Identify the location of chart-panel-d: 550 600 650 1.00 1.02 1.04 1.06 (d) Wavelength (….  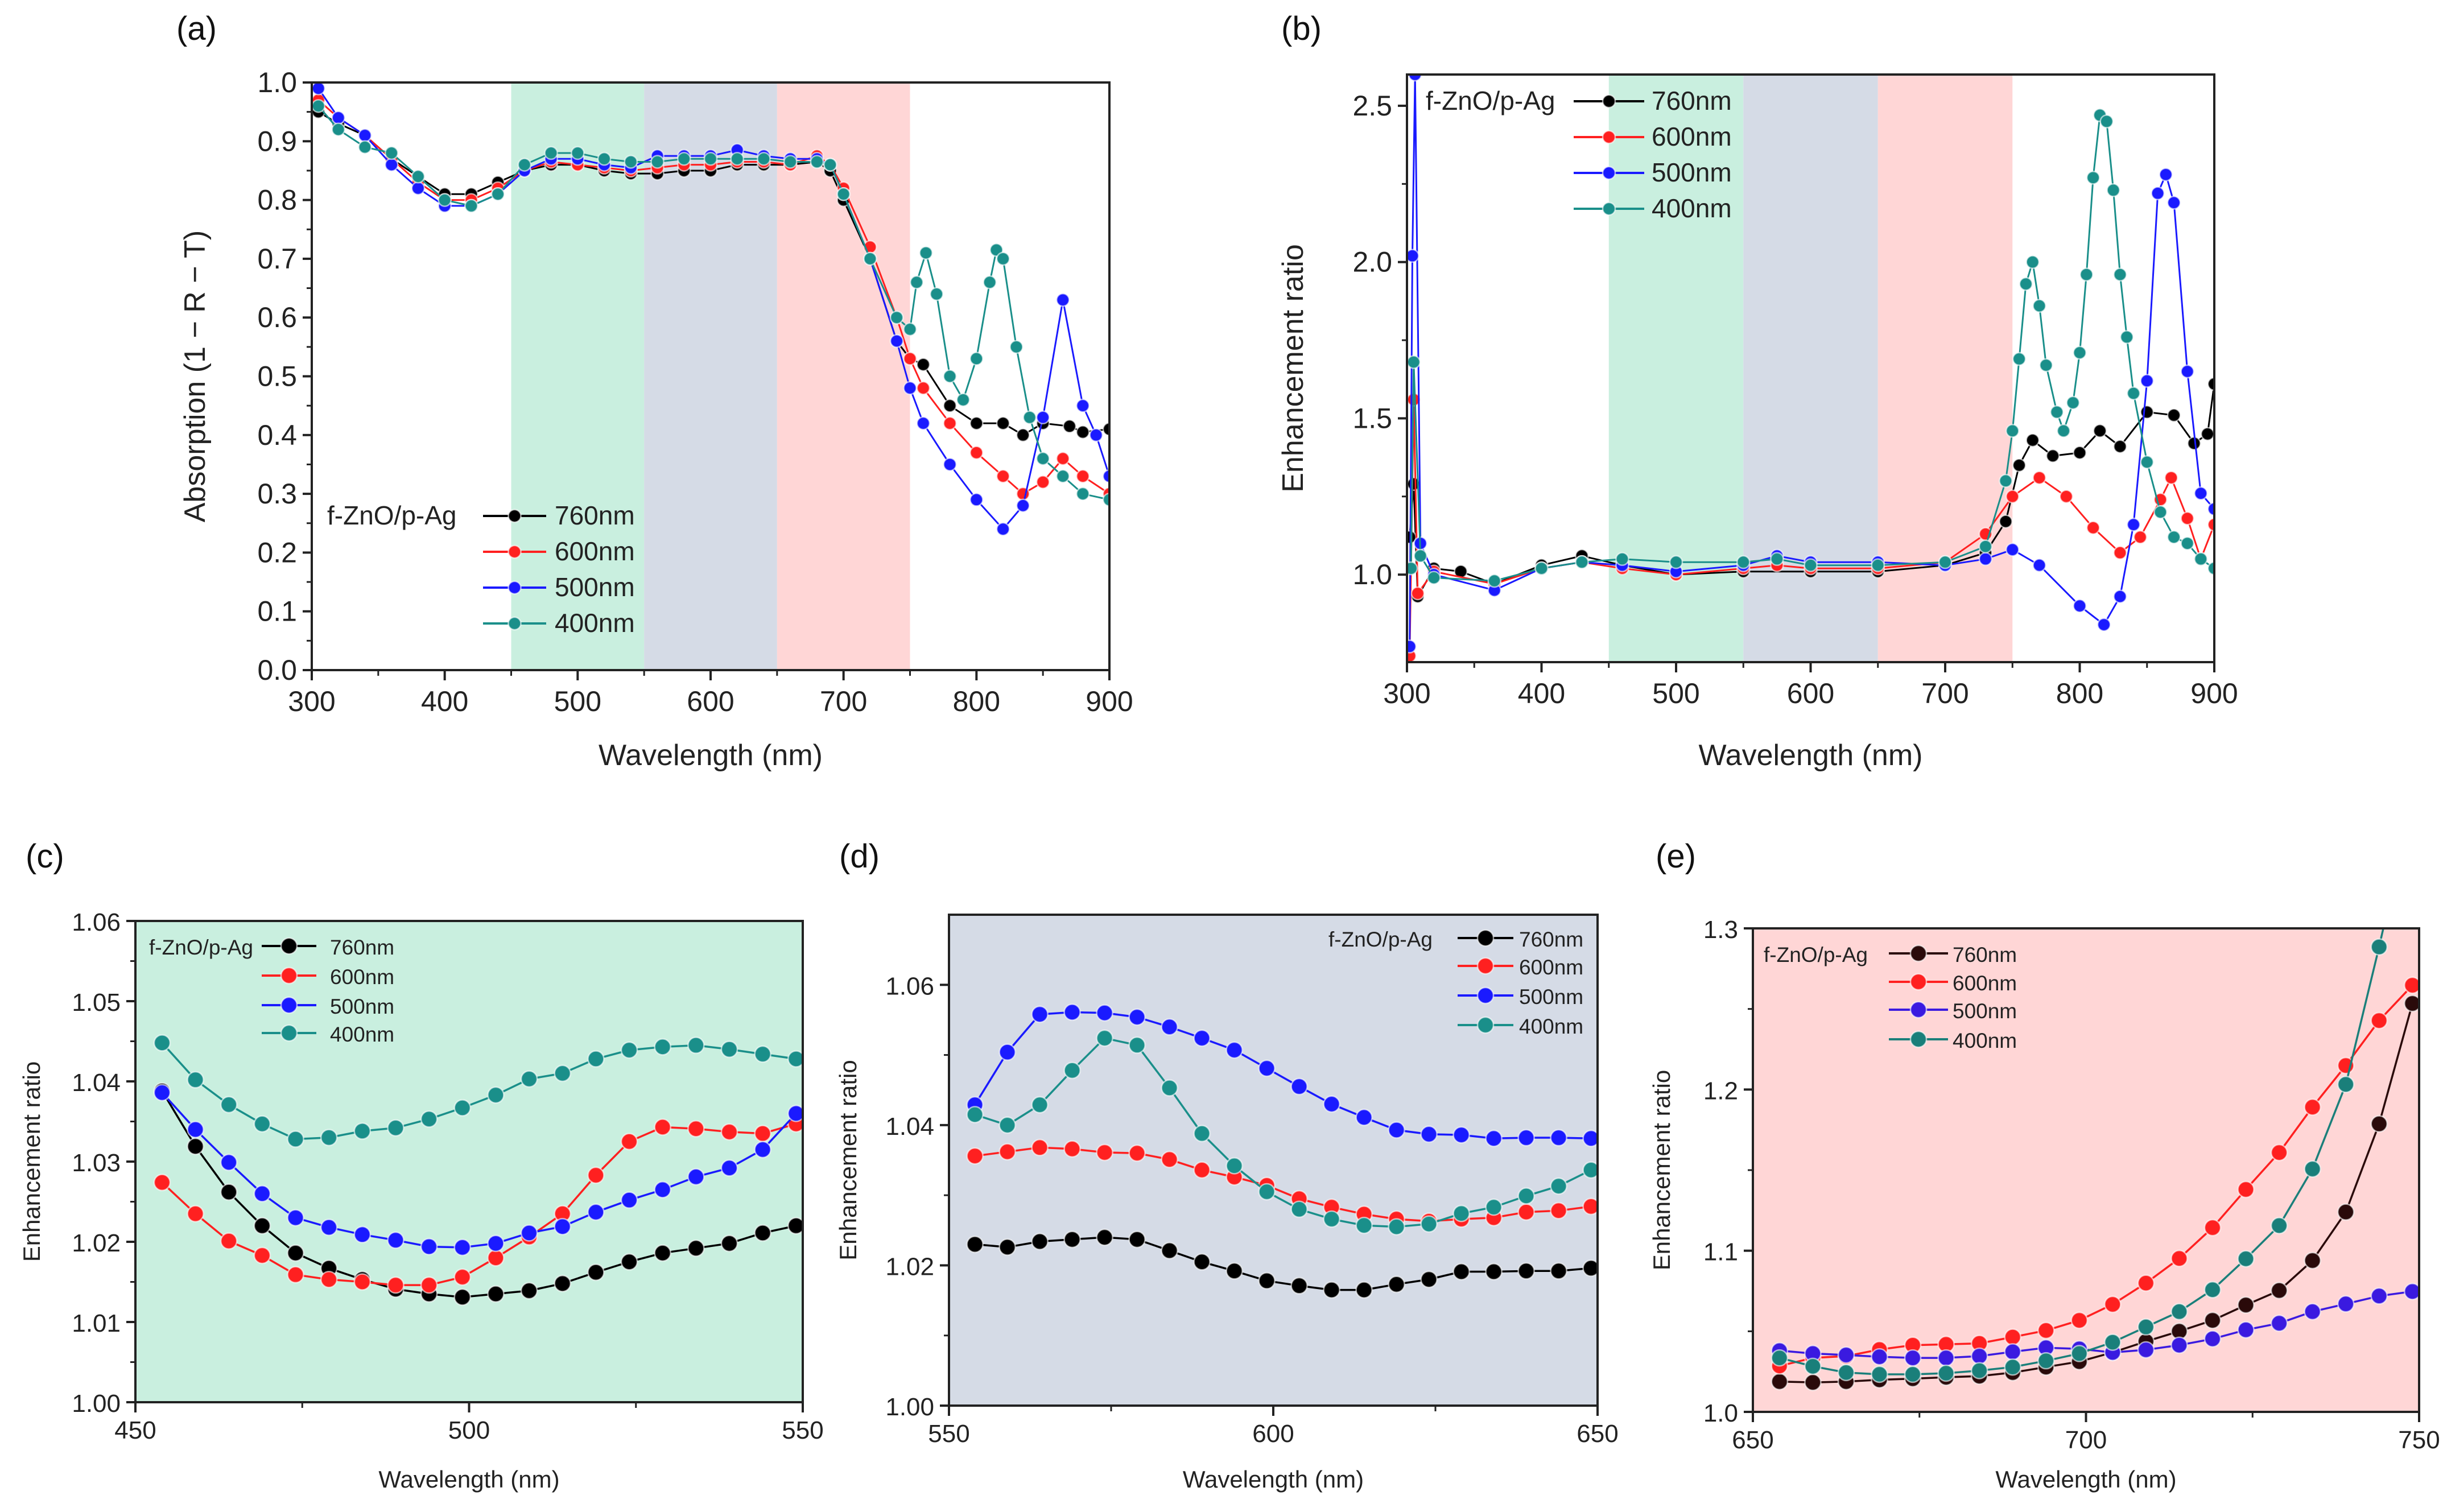
(1227, 1165).